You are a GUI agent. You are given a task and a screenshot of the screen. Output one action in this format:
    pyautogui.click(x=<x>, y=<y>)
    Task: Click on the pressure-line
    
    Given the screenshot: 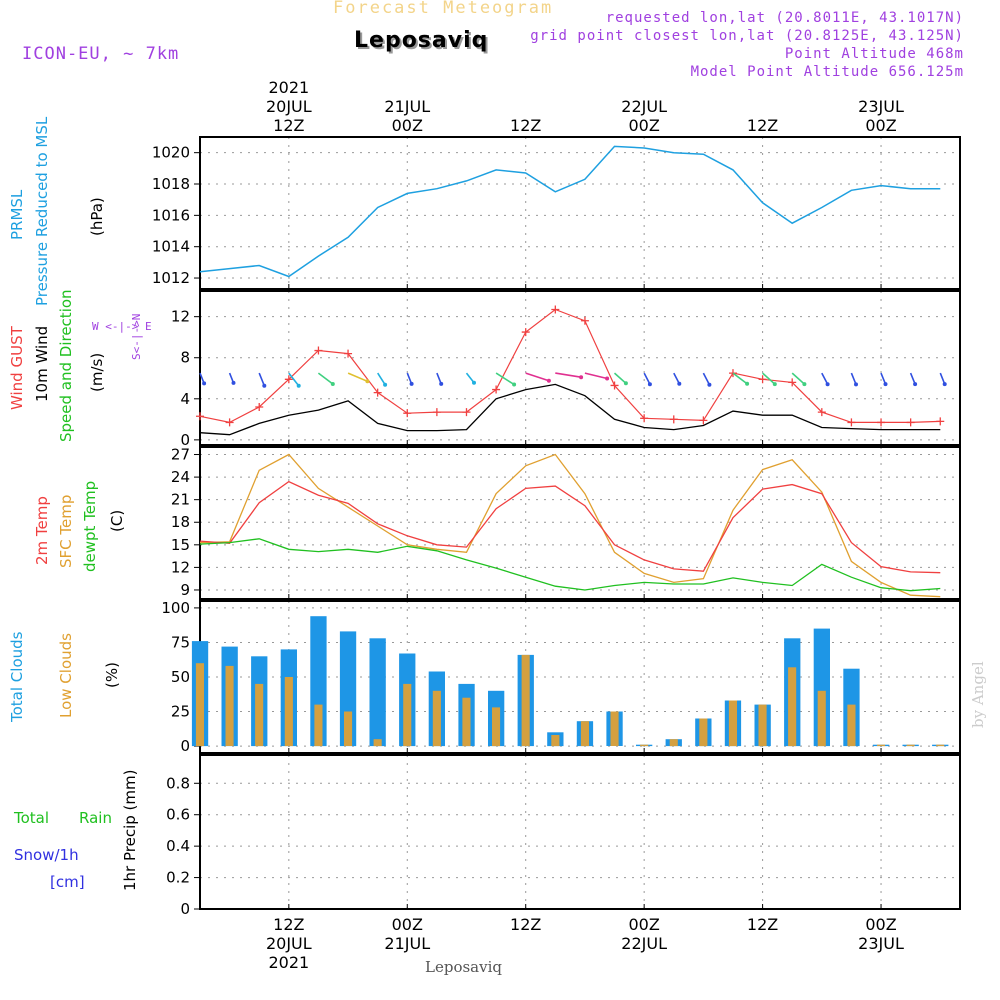 What is the action you would take?
    pyautogui.click(x=570, y=211)
    